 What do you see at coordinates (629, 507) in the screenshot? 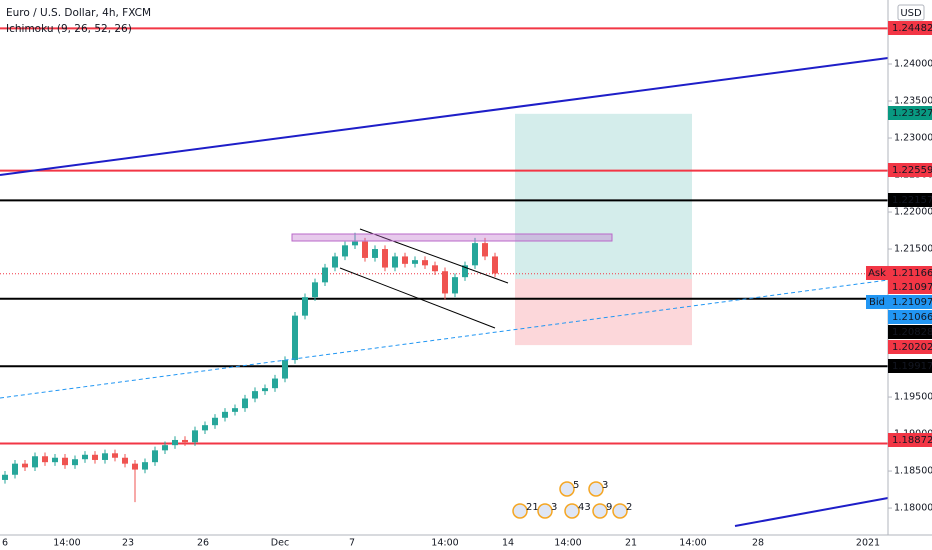
I see `event-count: 2` at bounding box center [629, 507].